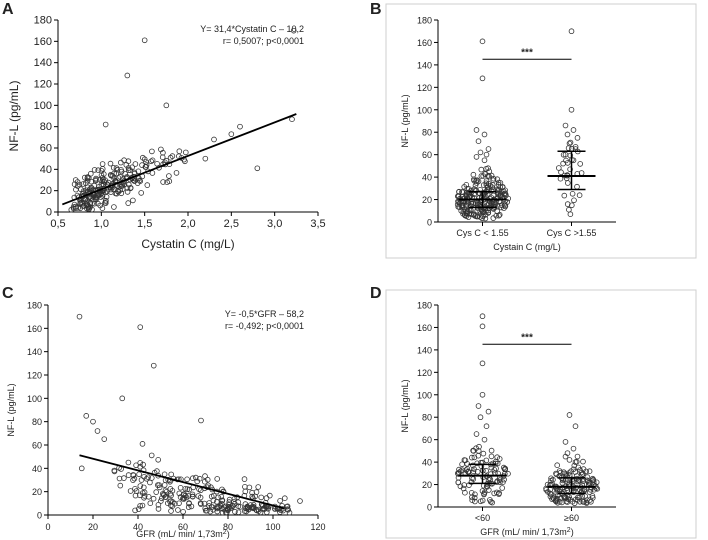  What do you see at coordinates (376, 293) in the screenshot?
I see `panel-label-d: D` at bounding box center [376, 293].